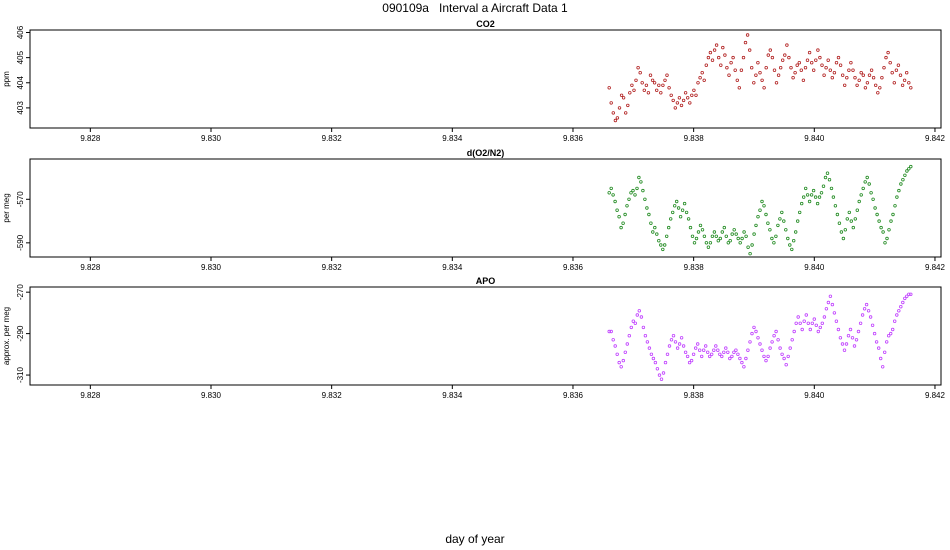 This screenshot has height=550, width=950. I want to click on x-tick-label: 9.836, so click(573, 138).